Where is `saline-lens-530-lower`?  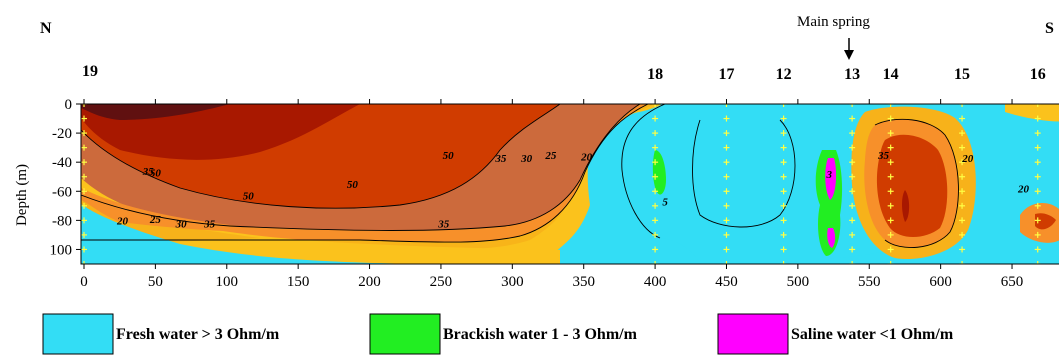
saline-lens-530-lower is located at coordinates (831, 238).